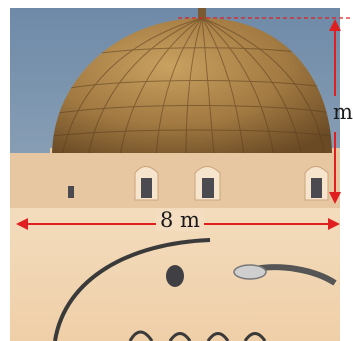  Describe the element at coordinates (195, 188) in the screenshot. I see `drum-windows` at that location.